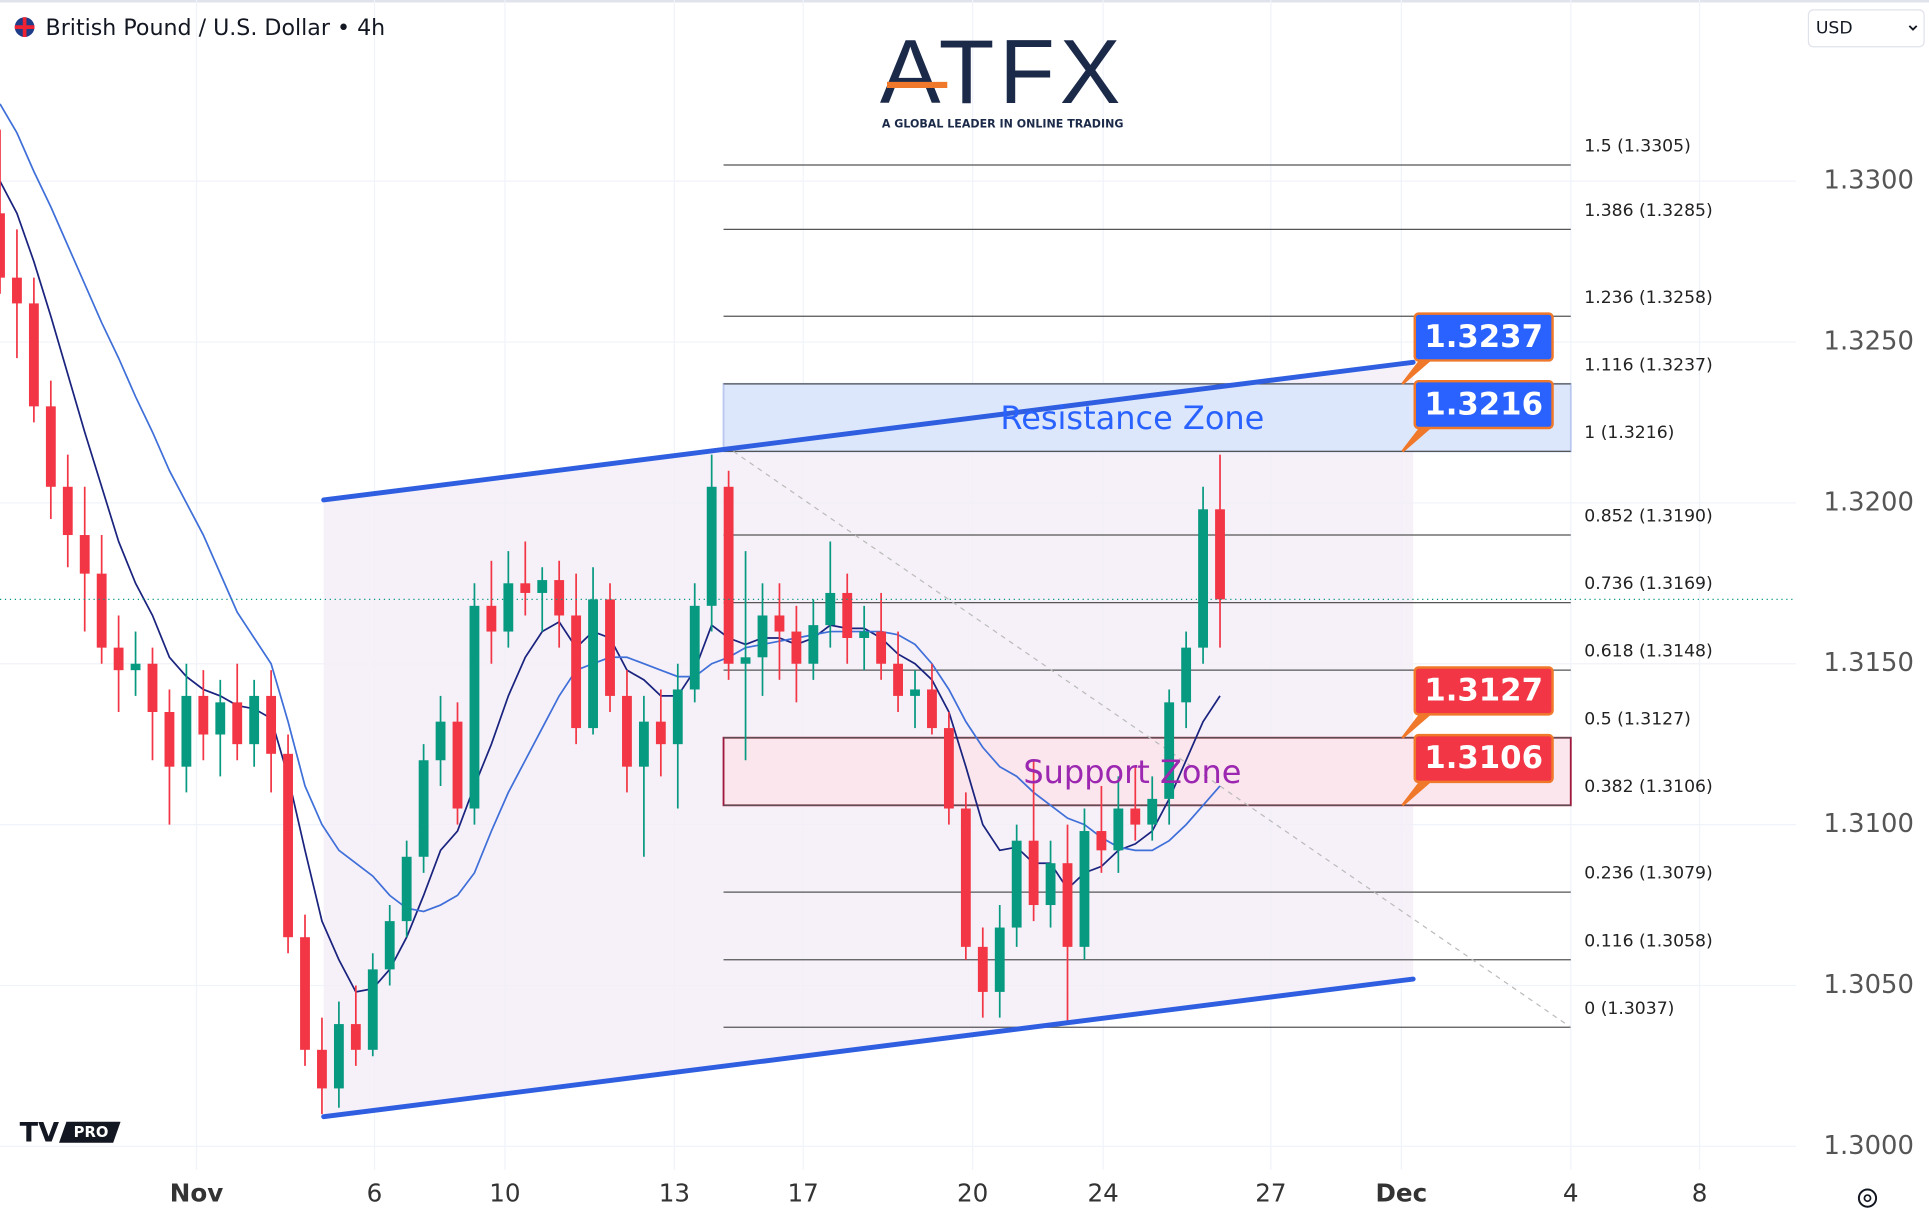 Image resolution: width=1929 pixels, height=1224 pixels. I want to click on gear, so click(1867, 1198).